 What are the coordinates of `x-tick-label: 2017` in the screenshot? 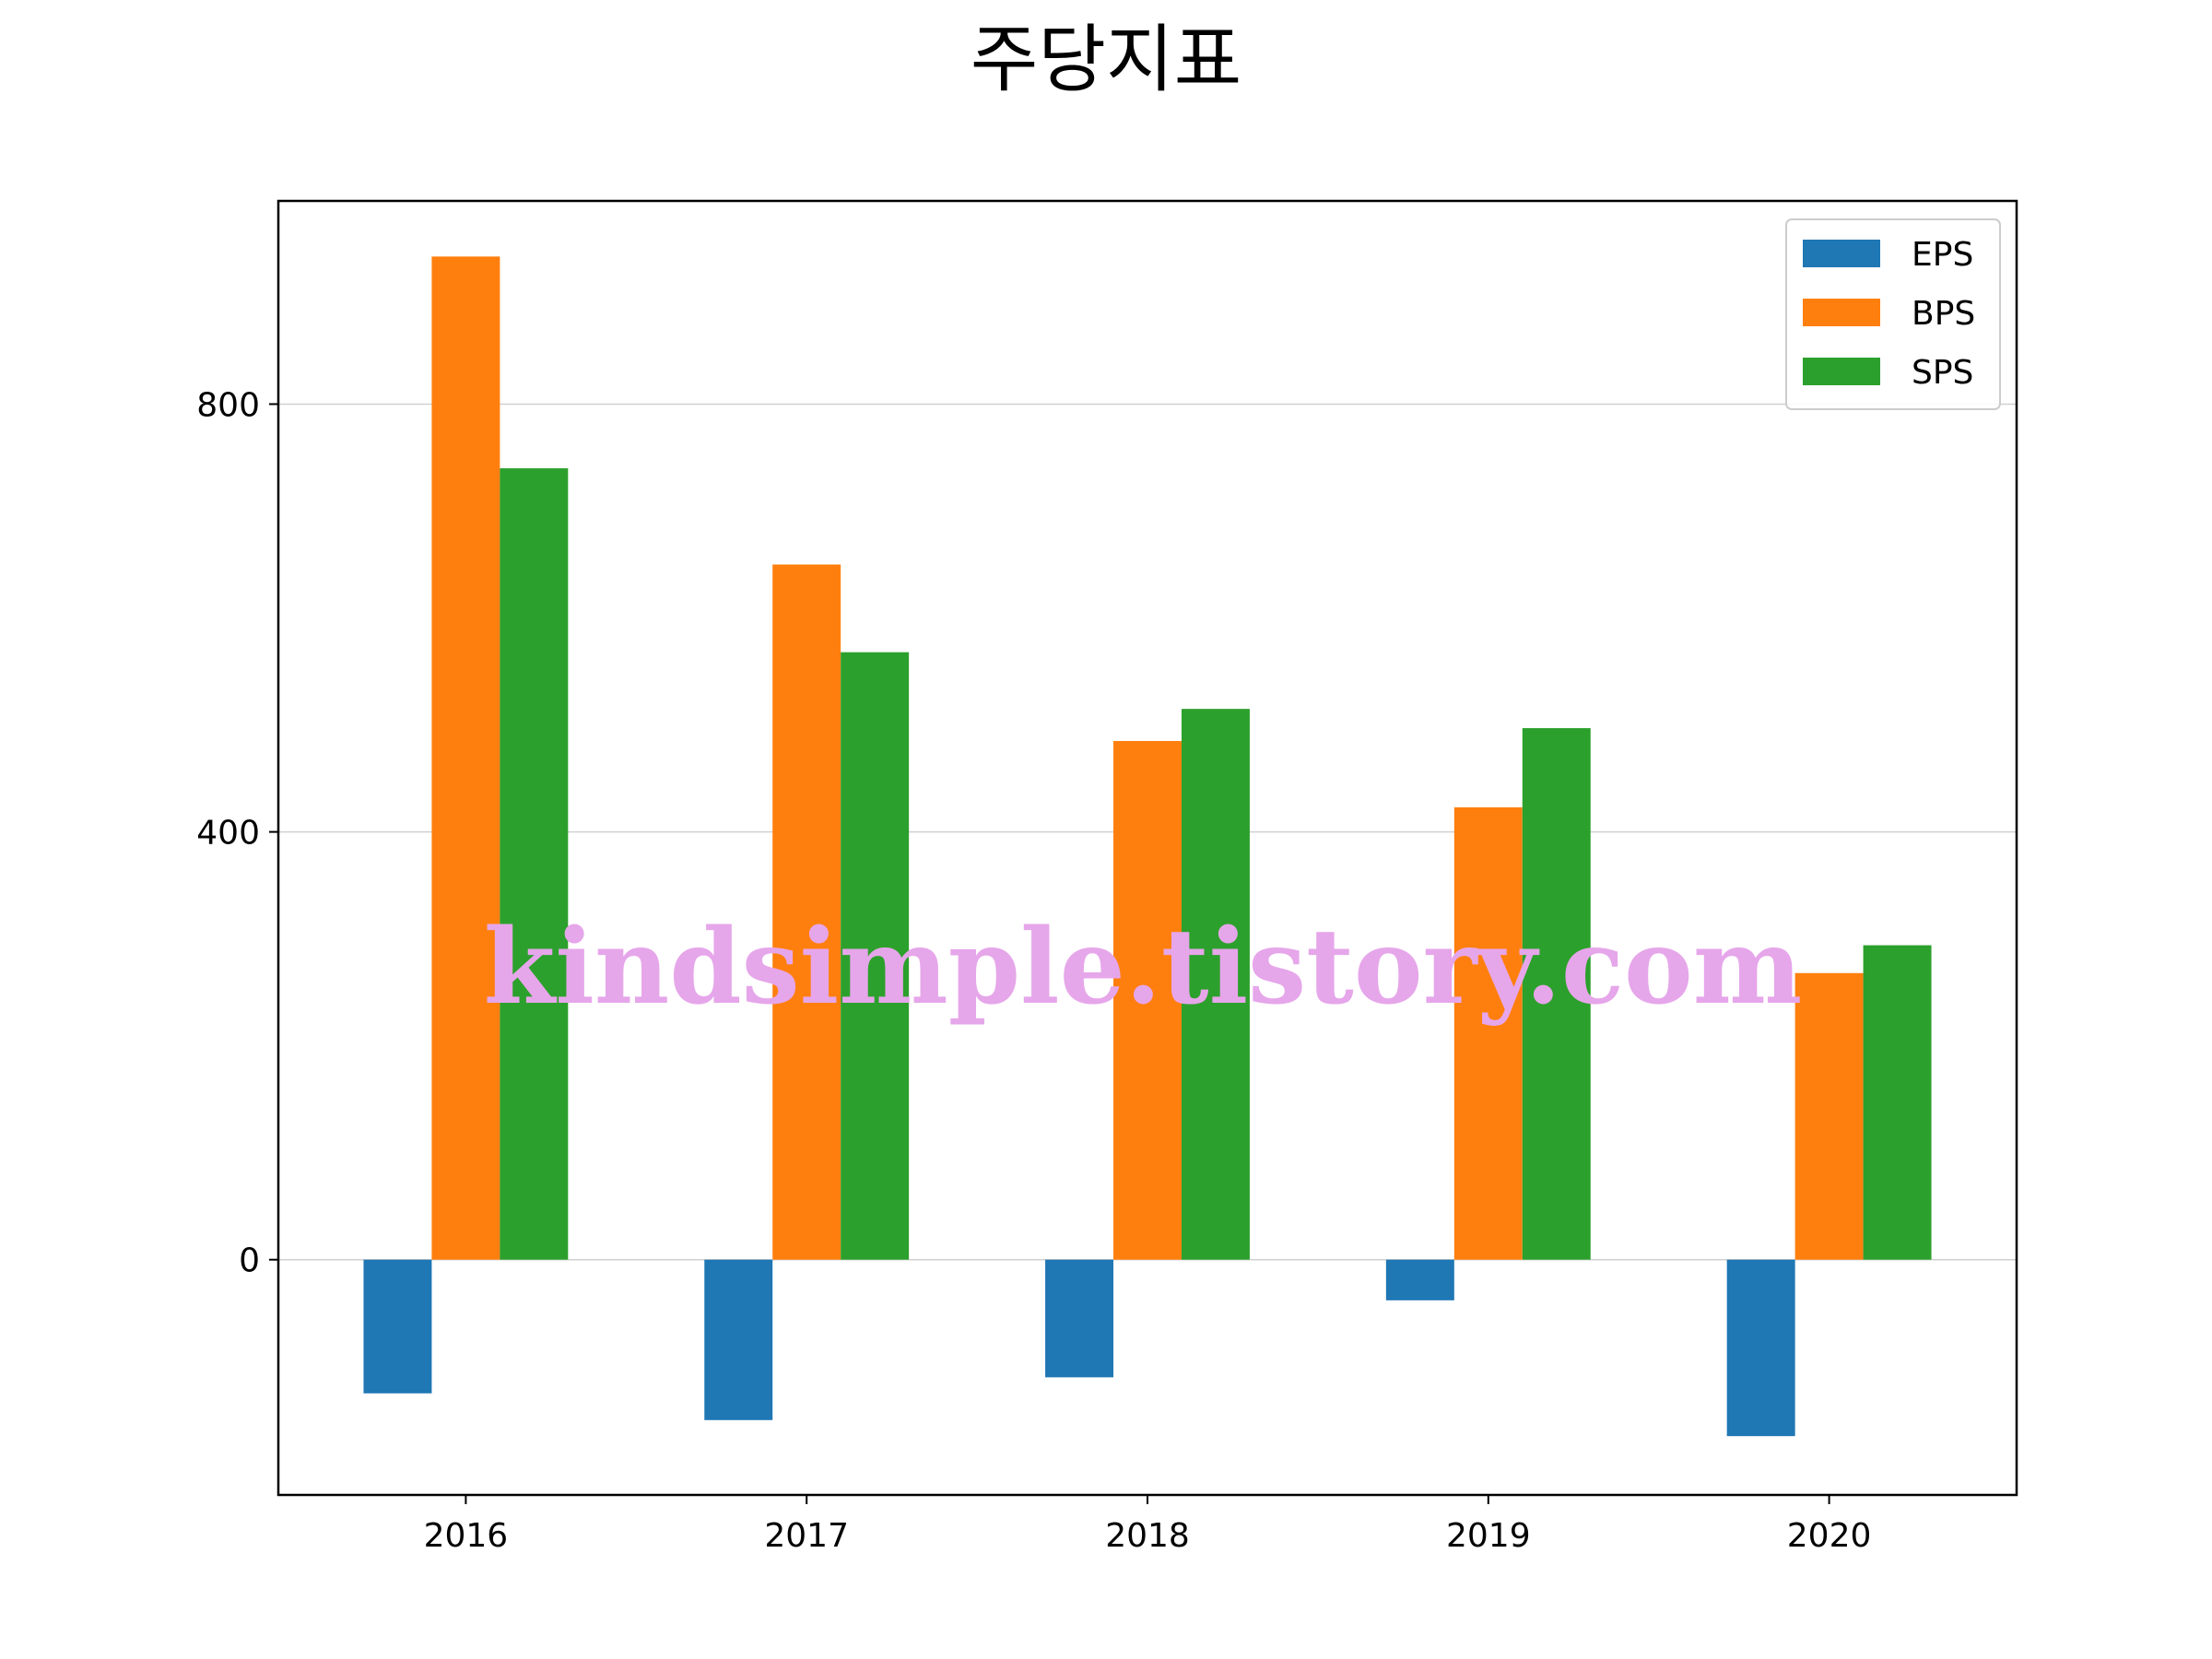 It's located at (806, 1536).